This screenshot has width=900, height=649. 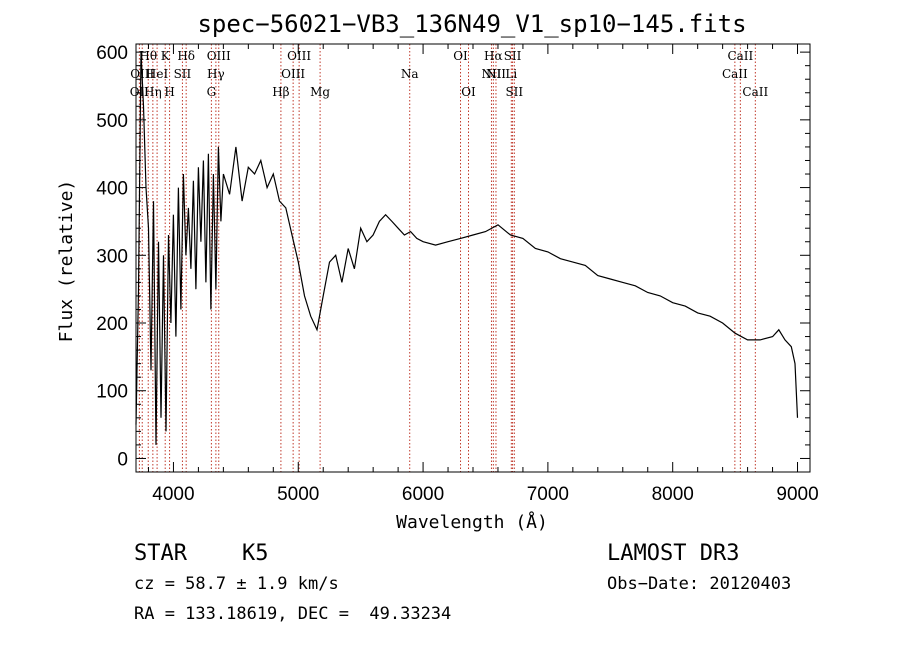 What do you see at coordinates (514, 92) in the screenshot?
I see `line-label-24: SII` at bounding box center [514, 92].